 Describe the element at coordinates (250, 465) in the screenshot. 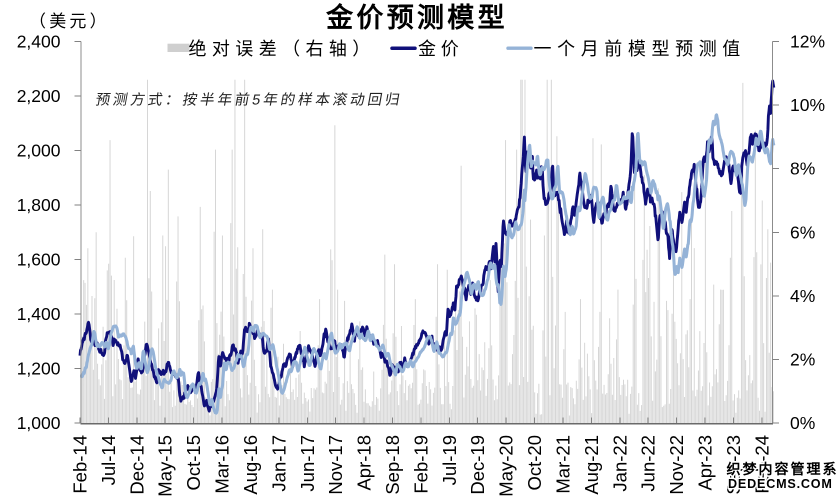

I see `svg-text: Aug-16` at that location.